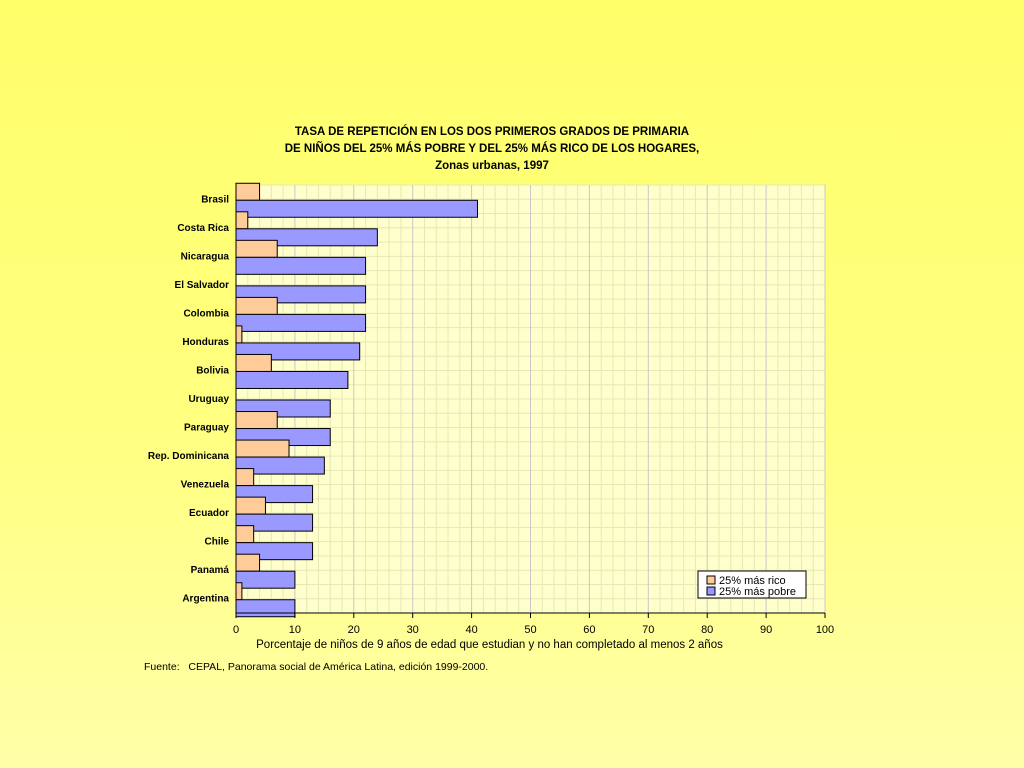  What do you see at coordinates (530, 630) in the screenshot?
I see `x-tick-label: 50` at bounding box center [530, 630].